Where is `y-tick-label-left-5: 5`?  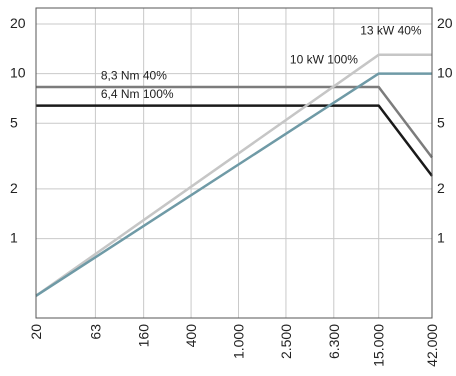
y-tick-label-left-5: 5 is located at coordinates (14, 122).